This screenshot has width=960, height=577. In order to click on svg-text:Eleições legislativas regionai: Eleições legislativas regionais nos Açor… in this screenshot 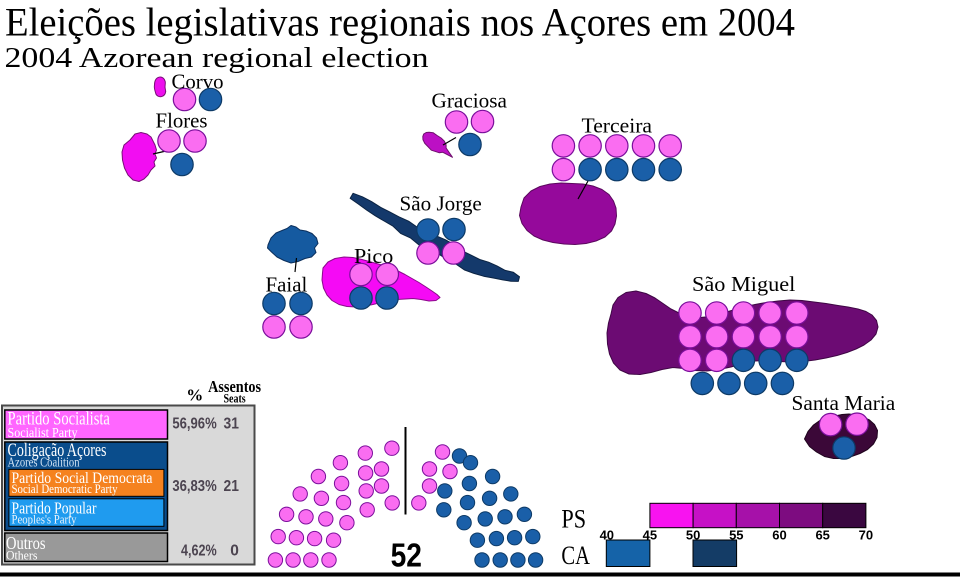, I will do `click(400, 22)`.